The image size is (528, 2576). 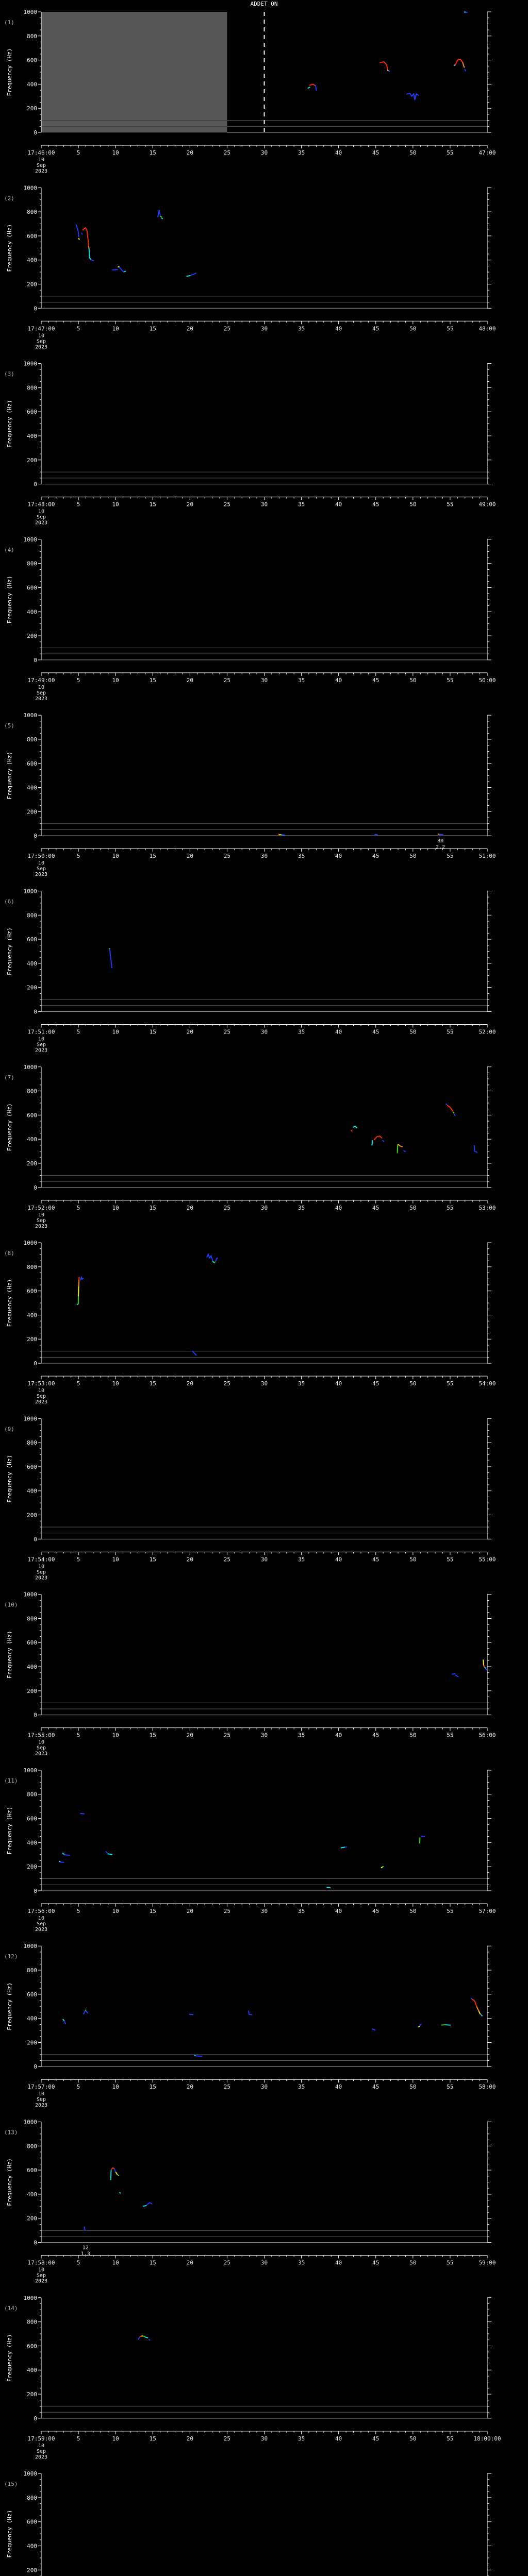 What do you see at coordinates (487, 504) in the screenshot?
I see `x-end-time-label: 49:00` at bounding box center [487, 504].